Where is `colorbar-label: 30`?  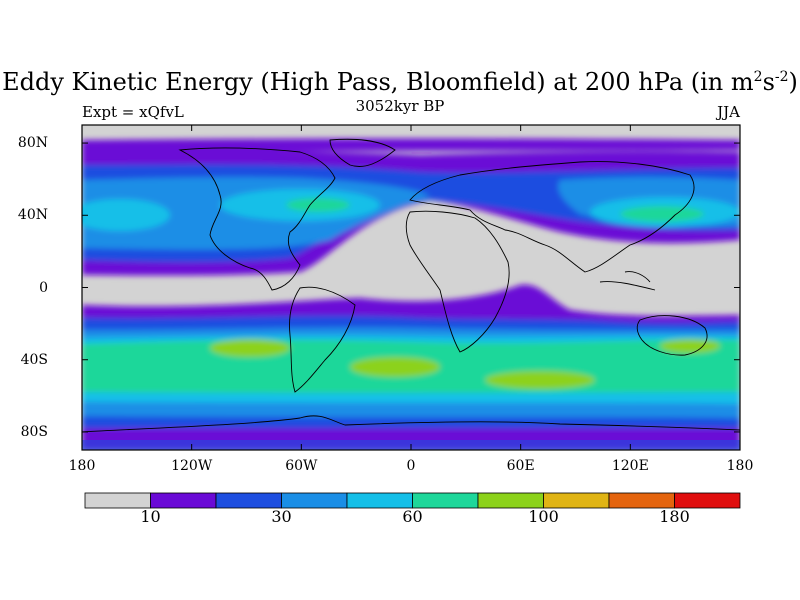
colorbar-label: 30 is located at coordinates (281, 516).